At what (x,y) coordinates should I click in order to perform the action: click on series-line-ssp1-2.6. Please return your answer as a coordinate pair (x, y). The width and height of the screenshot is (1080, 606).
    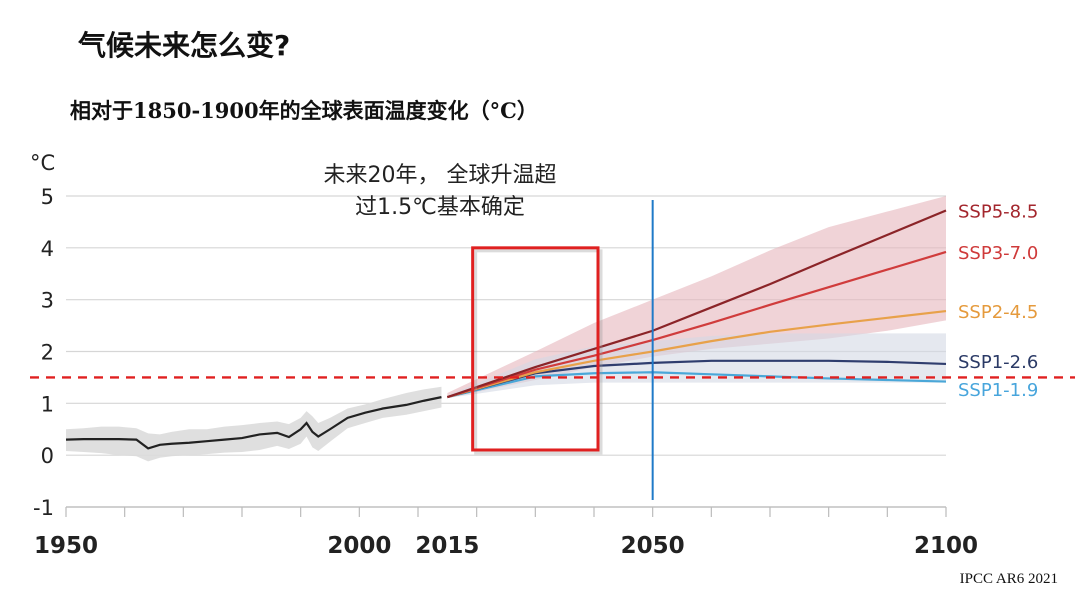
    Looking at the image, I should click on (697, 379).